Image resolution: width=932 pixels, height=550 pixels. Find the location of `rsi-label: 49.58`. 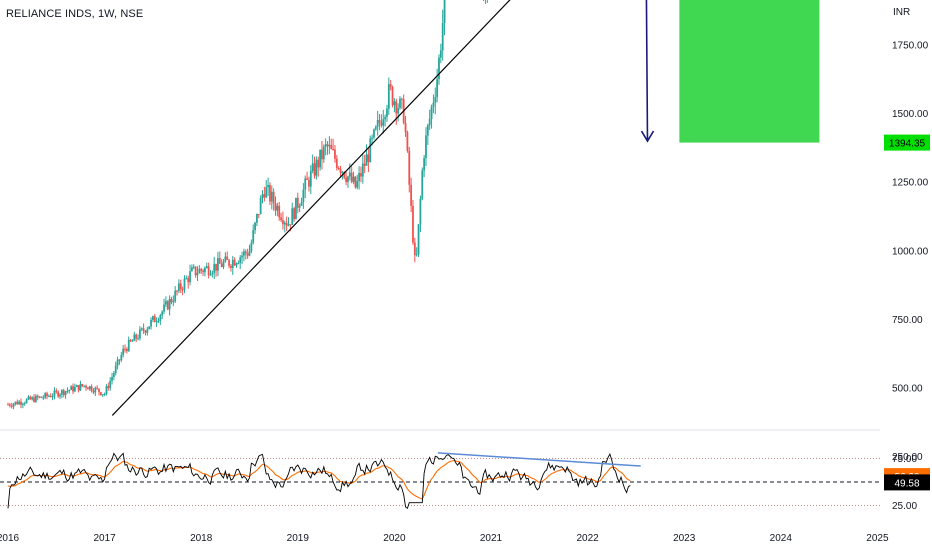

rsi-label: 49.58 is located at coordinates (906, 483).